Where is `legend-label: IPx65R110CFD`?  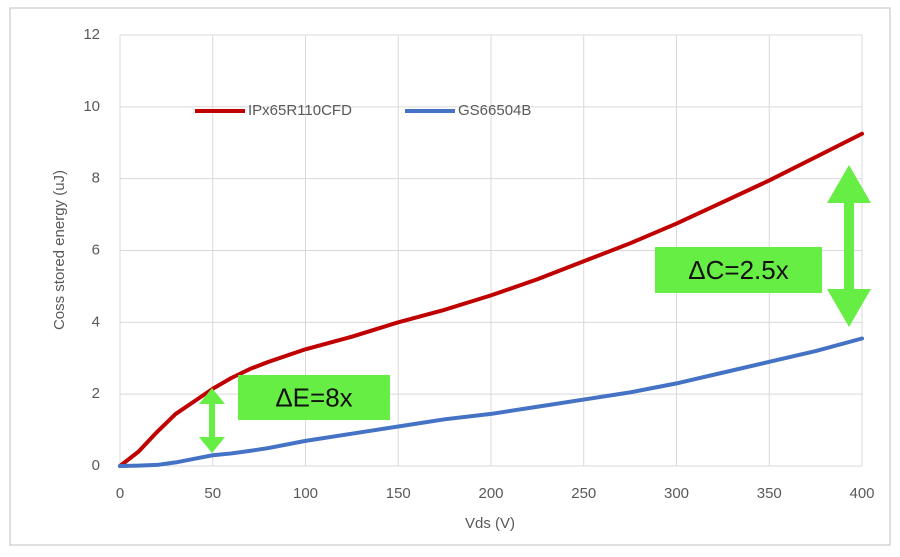
legend-label: IPx65R110CFD is located at coordinates (300, 110).